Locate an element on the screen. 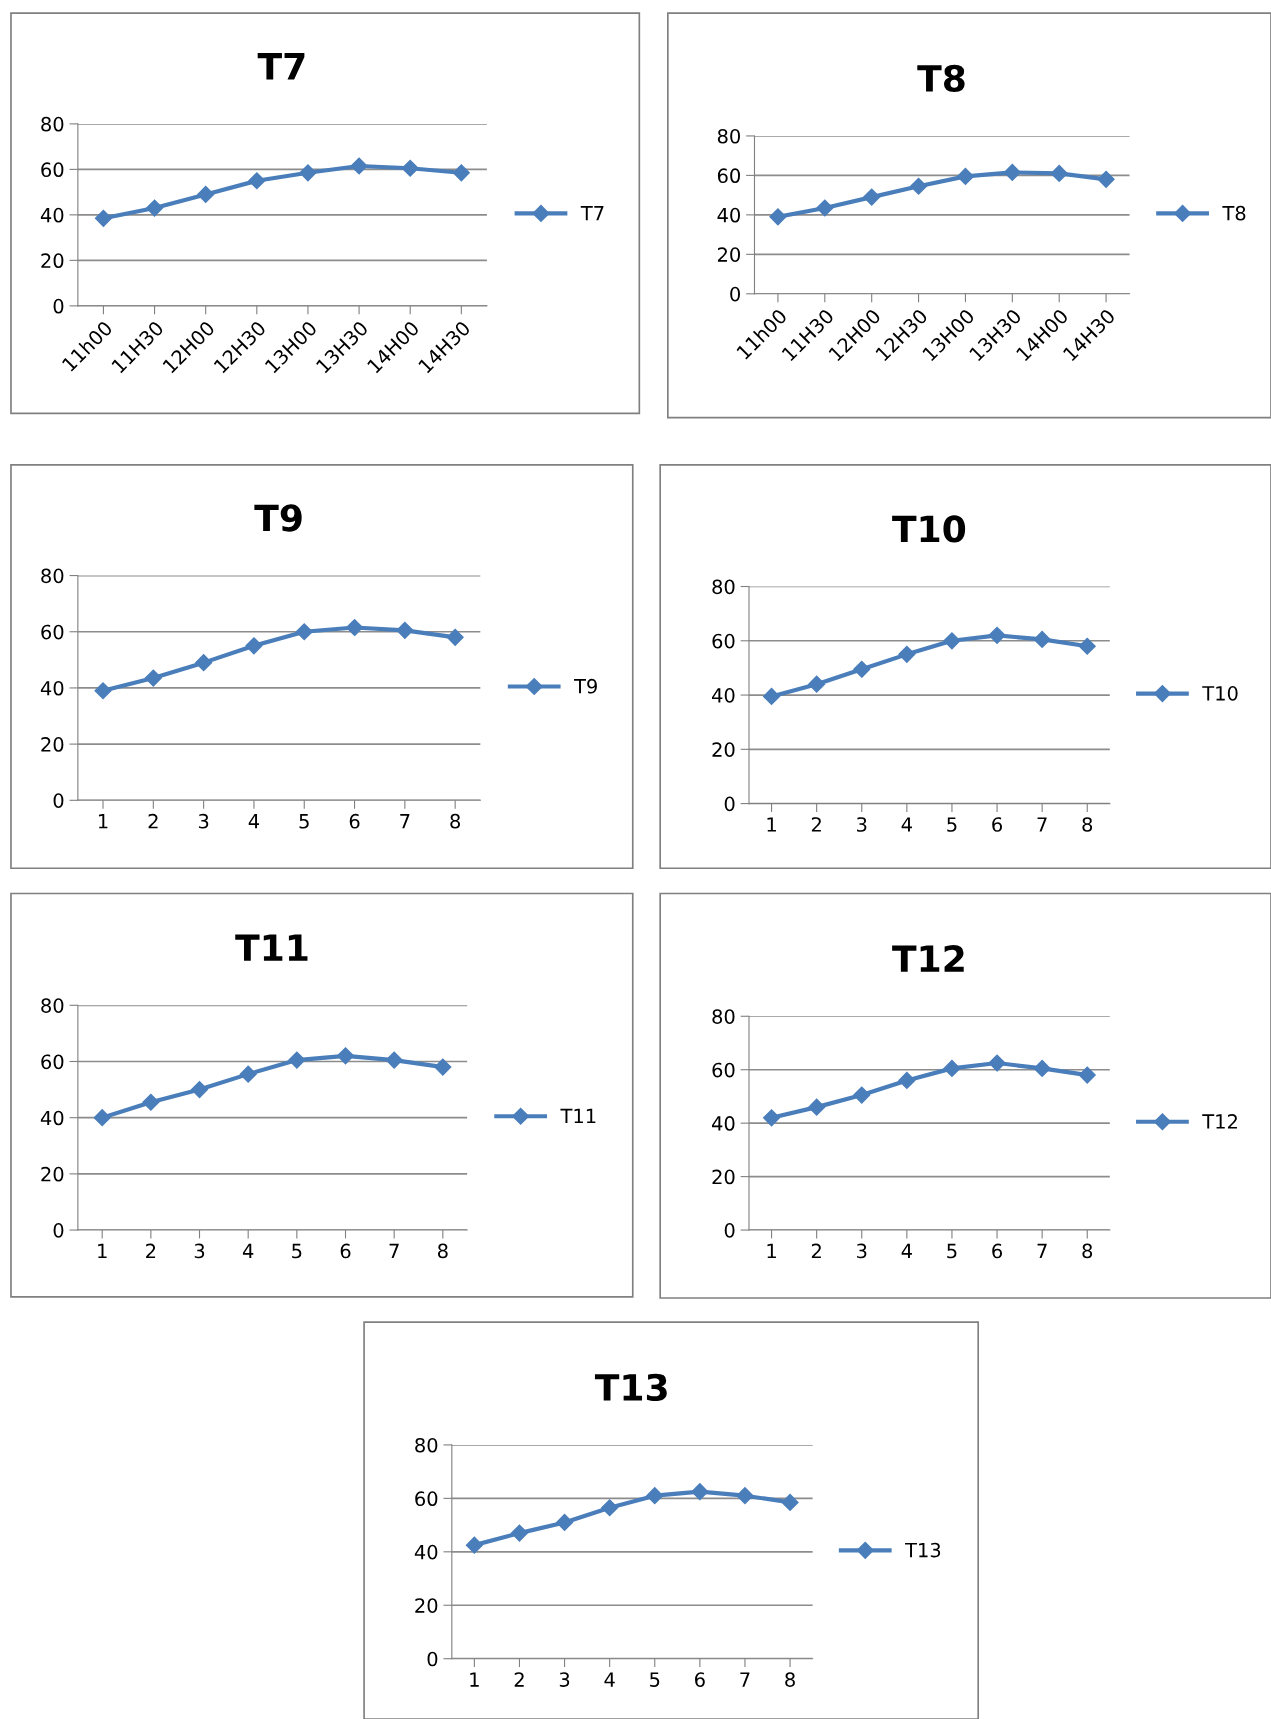  chart-title: T13 is located at coordinates (630, 1387).